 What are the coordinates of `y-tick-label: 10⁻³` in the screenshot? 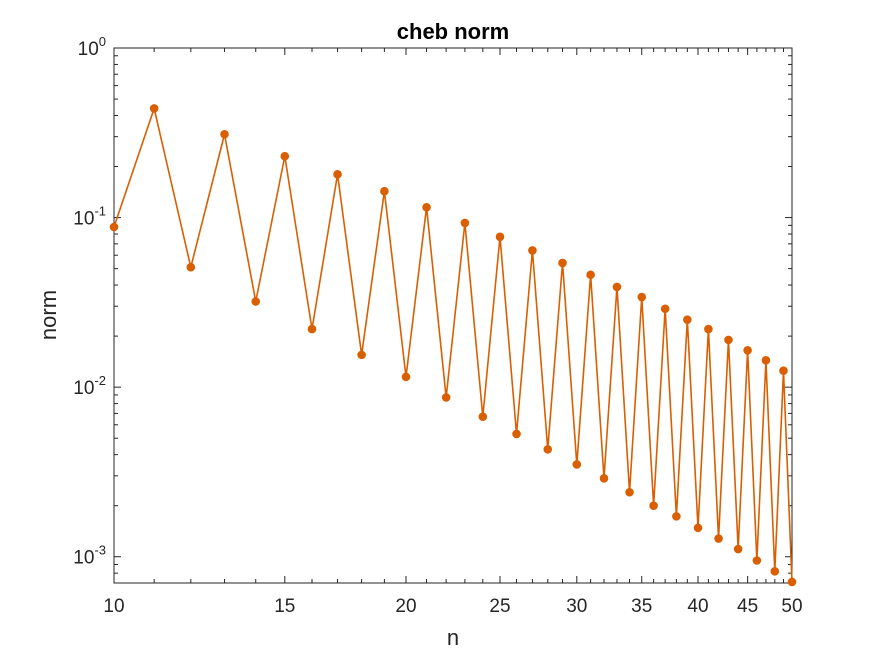 It's located at (89, 556).